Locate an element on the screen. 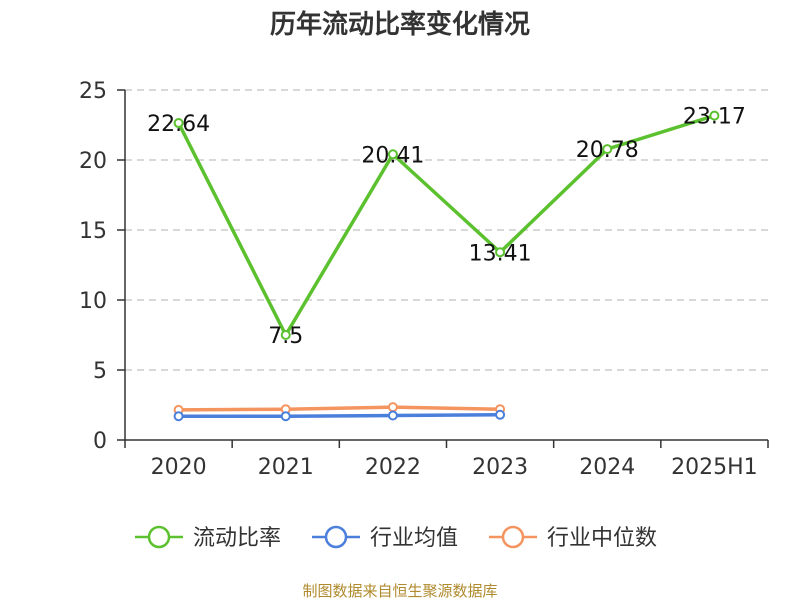 This screenshot has height=600, width=800. data-label: 20.78 is located at coordinates (607, 150).